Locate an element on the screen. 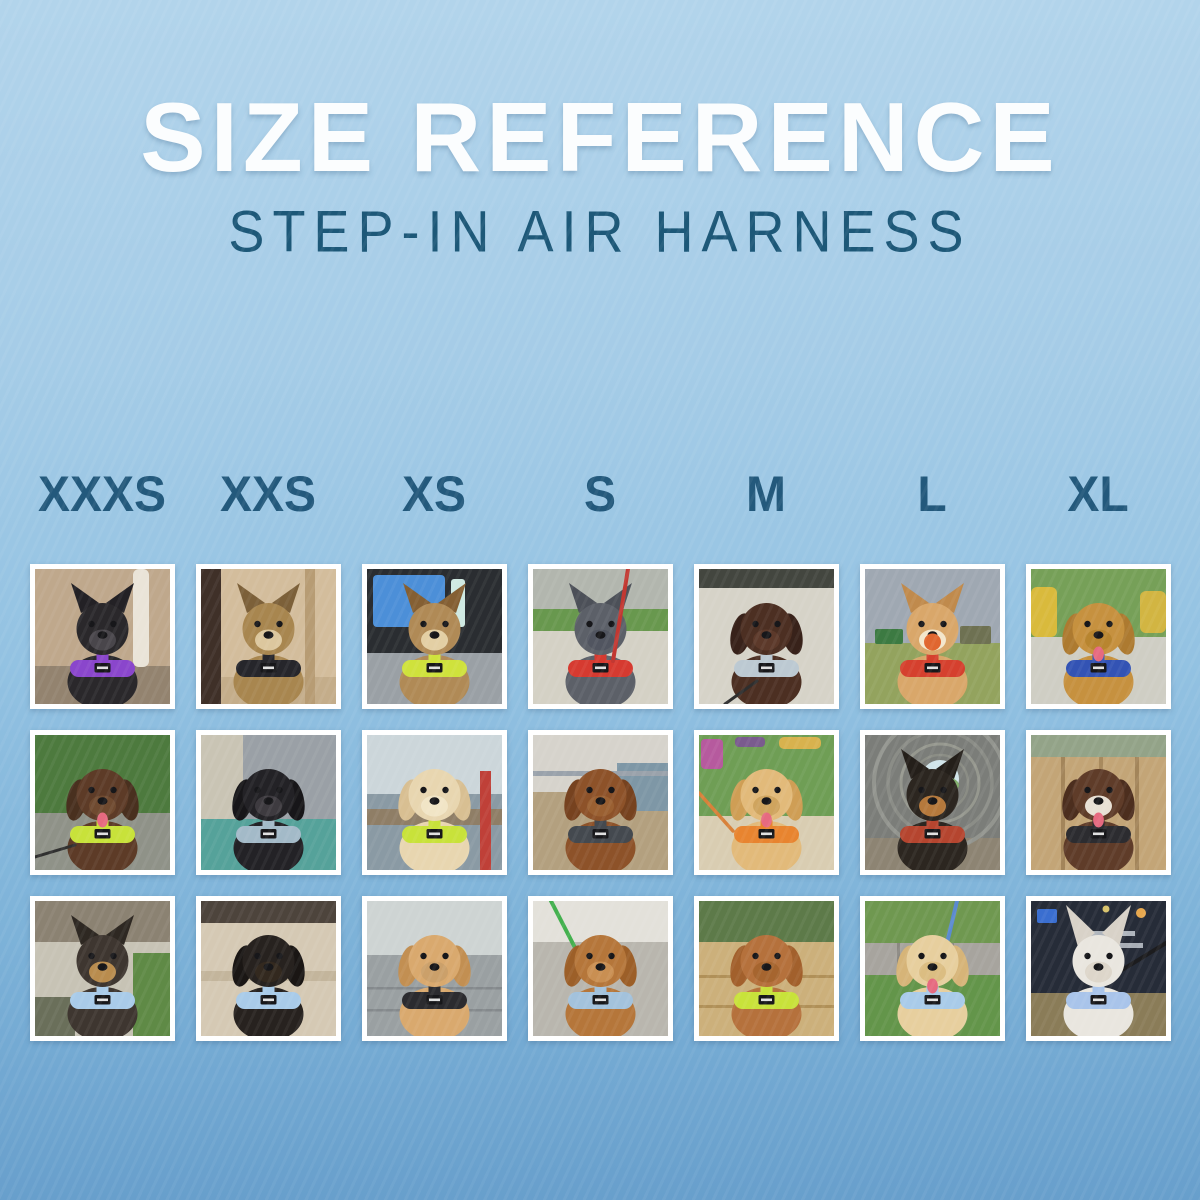  photo-cell-m-row2 is located at coordinates (766, 802).